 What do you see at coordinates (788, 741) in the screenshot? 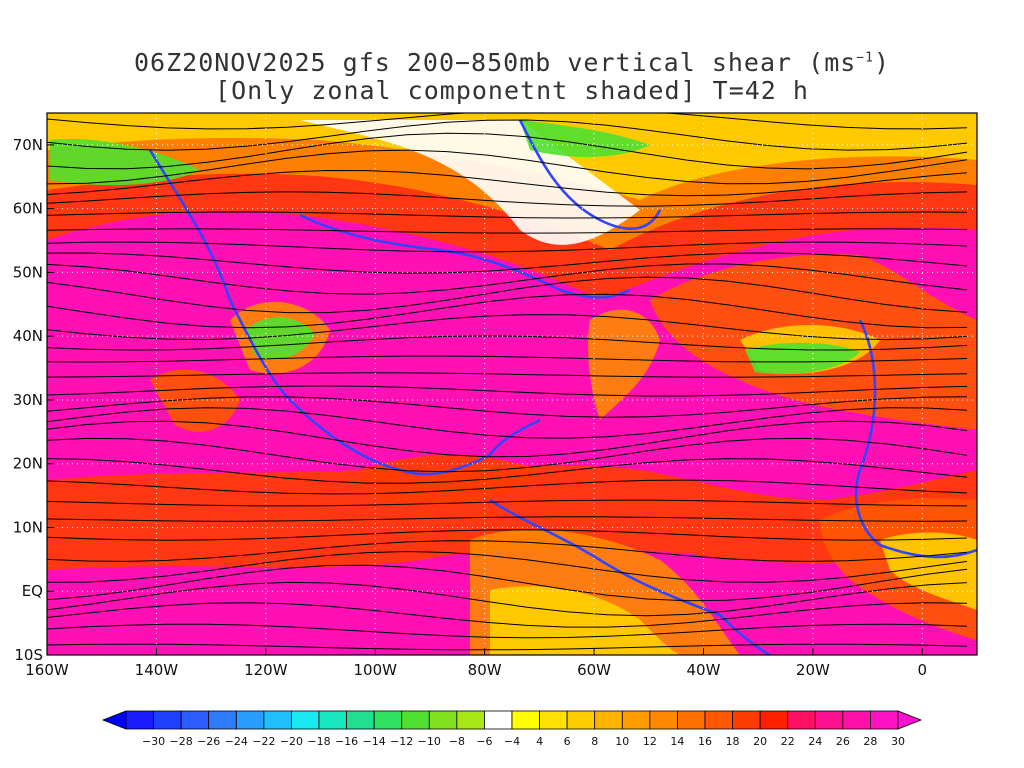
I see `colorbar-label: 22` at bounding box center [788, 741].